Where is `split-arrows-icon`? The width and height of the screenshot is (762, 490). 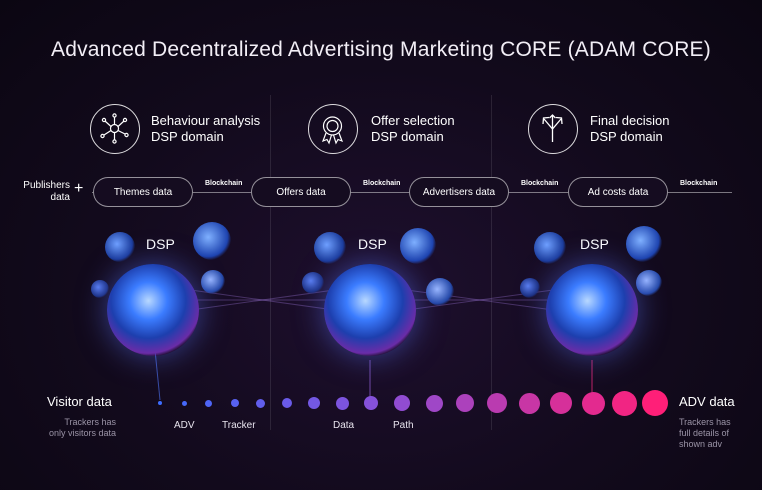 split-arrows-icon is located at coordinates (553, 129).